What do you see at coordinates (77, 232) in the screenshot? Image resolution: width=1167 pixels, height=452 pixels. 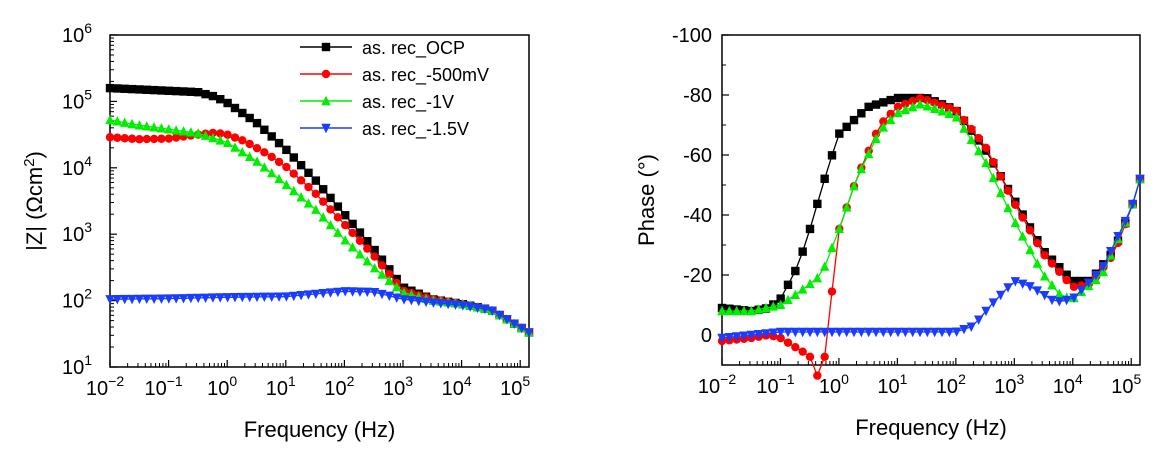 I see `y-tick-label: 103` at bounding box center [77, 232].